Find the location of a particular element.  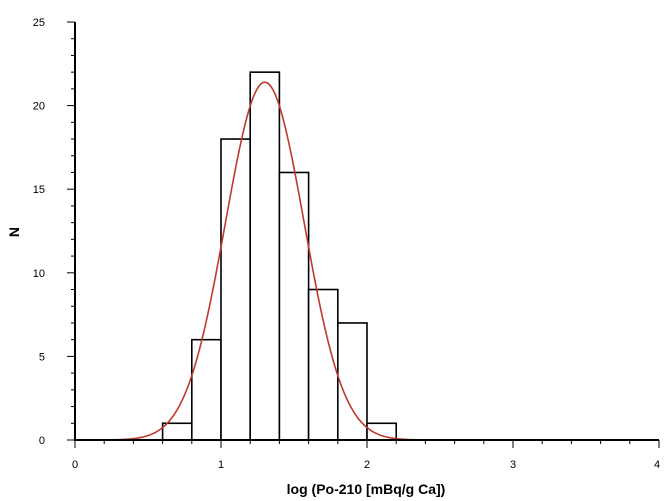

x-axis-ticks: 0 1 2 3 4 is located at coordinates (366, 455).